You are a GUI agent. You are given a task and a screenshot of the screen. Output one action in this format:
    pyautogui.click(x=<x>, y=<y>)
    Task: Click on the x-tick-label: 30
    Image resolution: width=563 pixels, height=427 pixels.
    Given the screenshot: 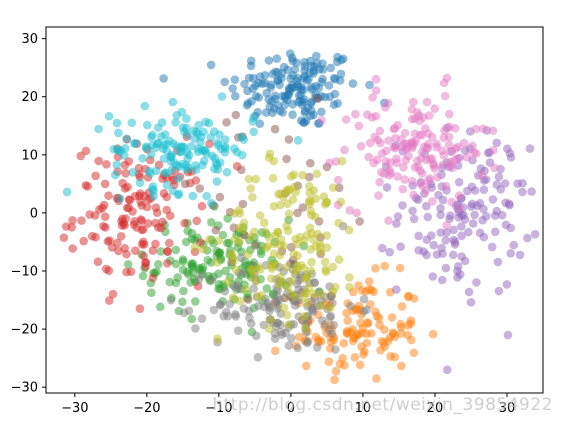 What is the action you would take?
    pyautogui.click(x=507, y=408)
    